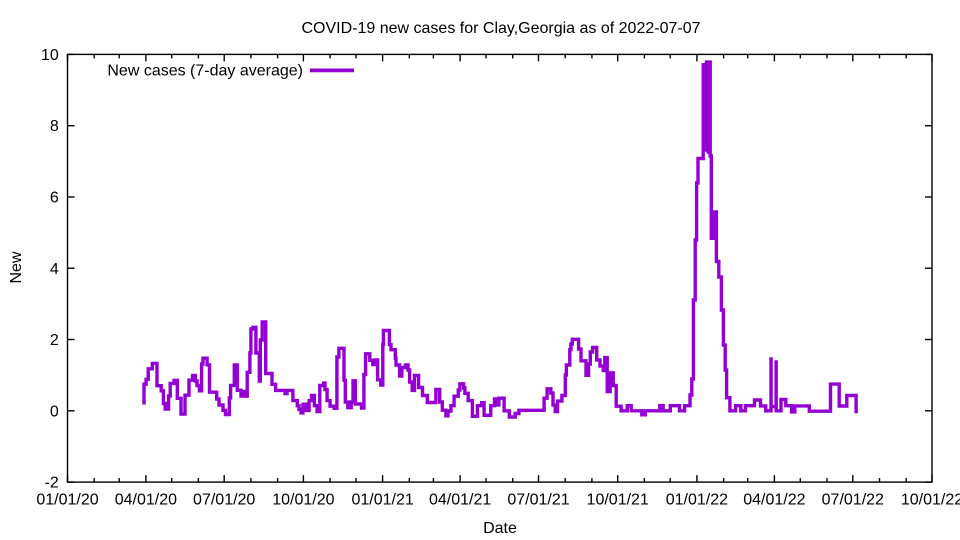 The image size is (960, 540). What do you see at coordinates (54, 198) in the screenshot?
I see `svg-text: 6` at bounding box center [54, 198].